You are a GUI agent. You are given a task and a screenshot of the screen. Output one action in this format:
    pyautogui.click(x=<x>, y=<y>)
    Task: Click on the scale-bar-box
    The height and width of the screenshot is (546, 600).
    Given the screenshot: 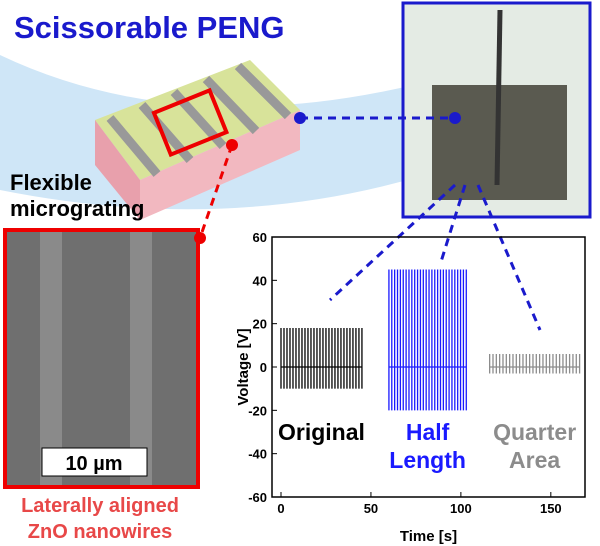 What is the action you would take?
    pyautogui.click(x=94, y=462)
    